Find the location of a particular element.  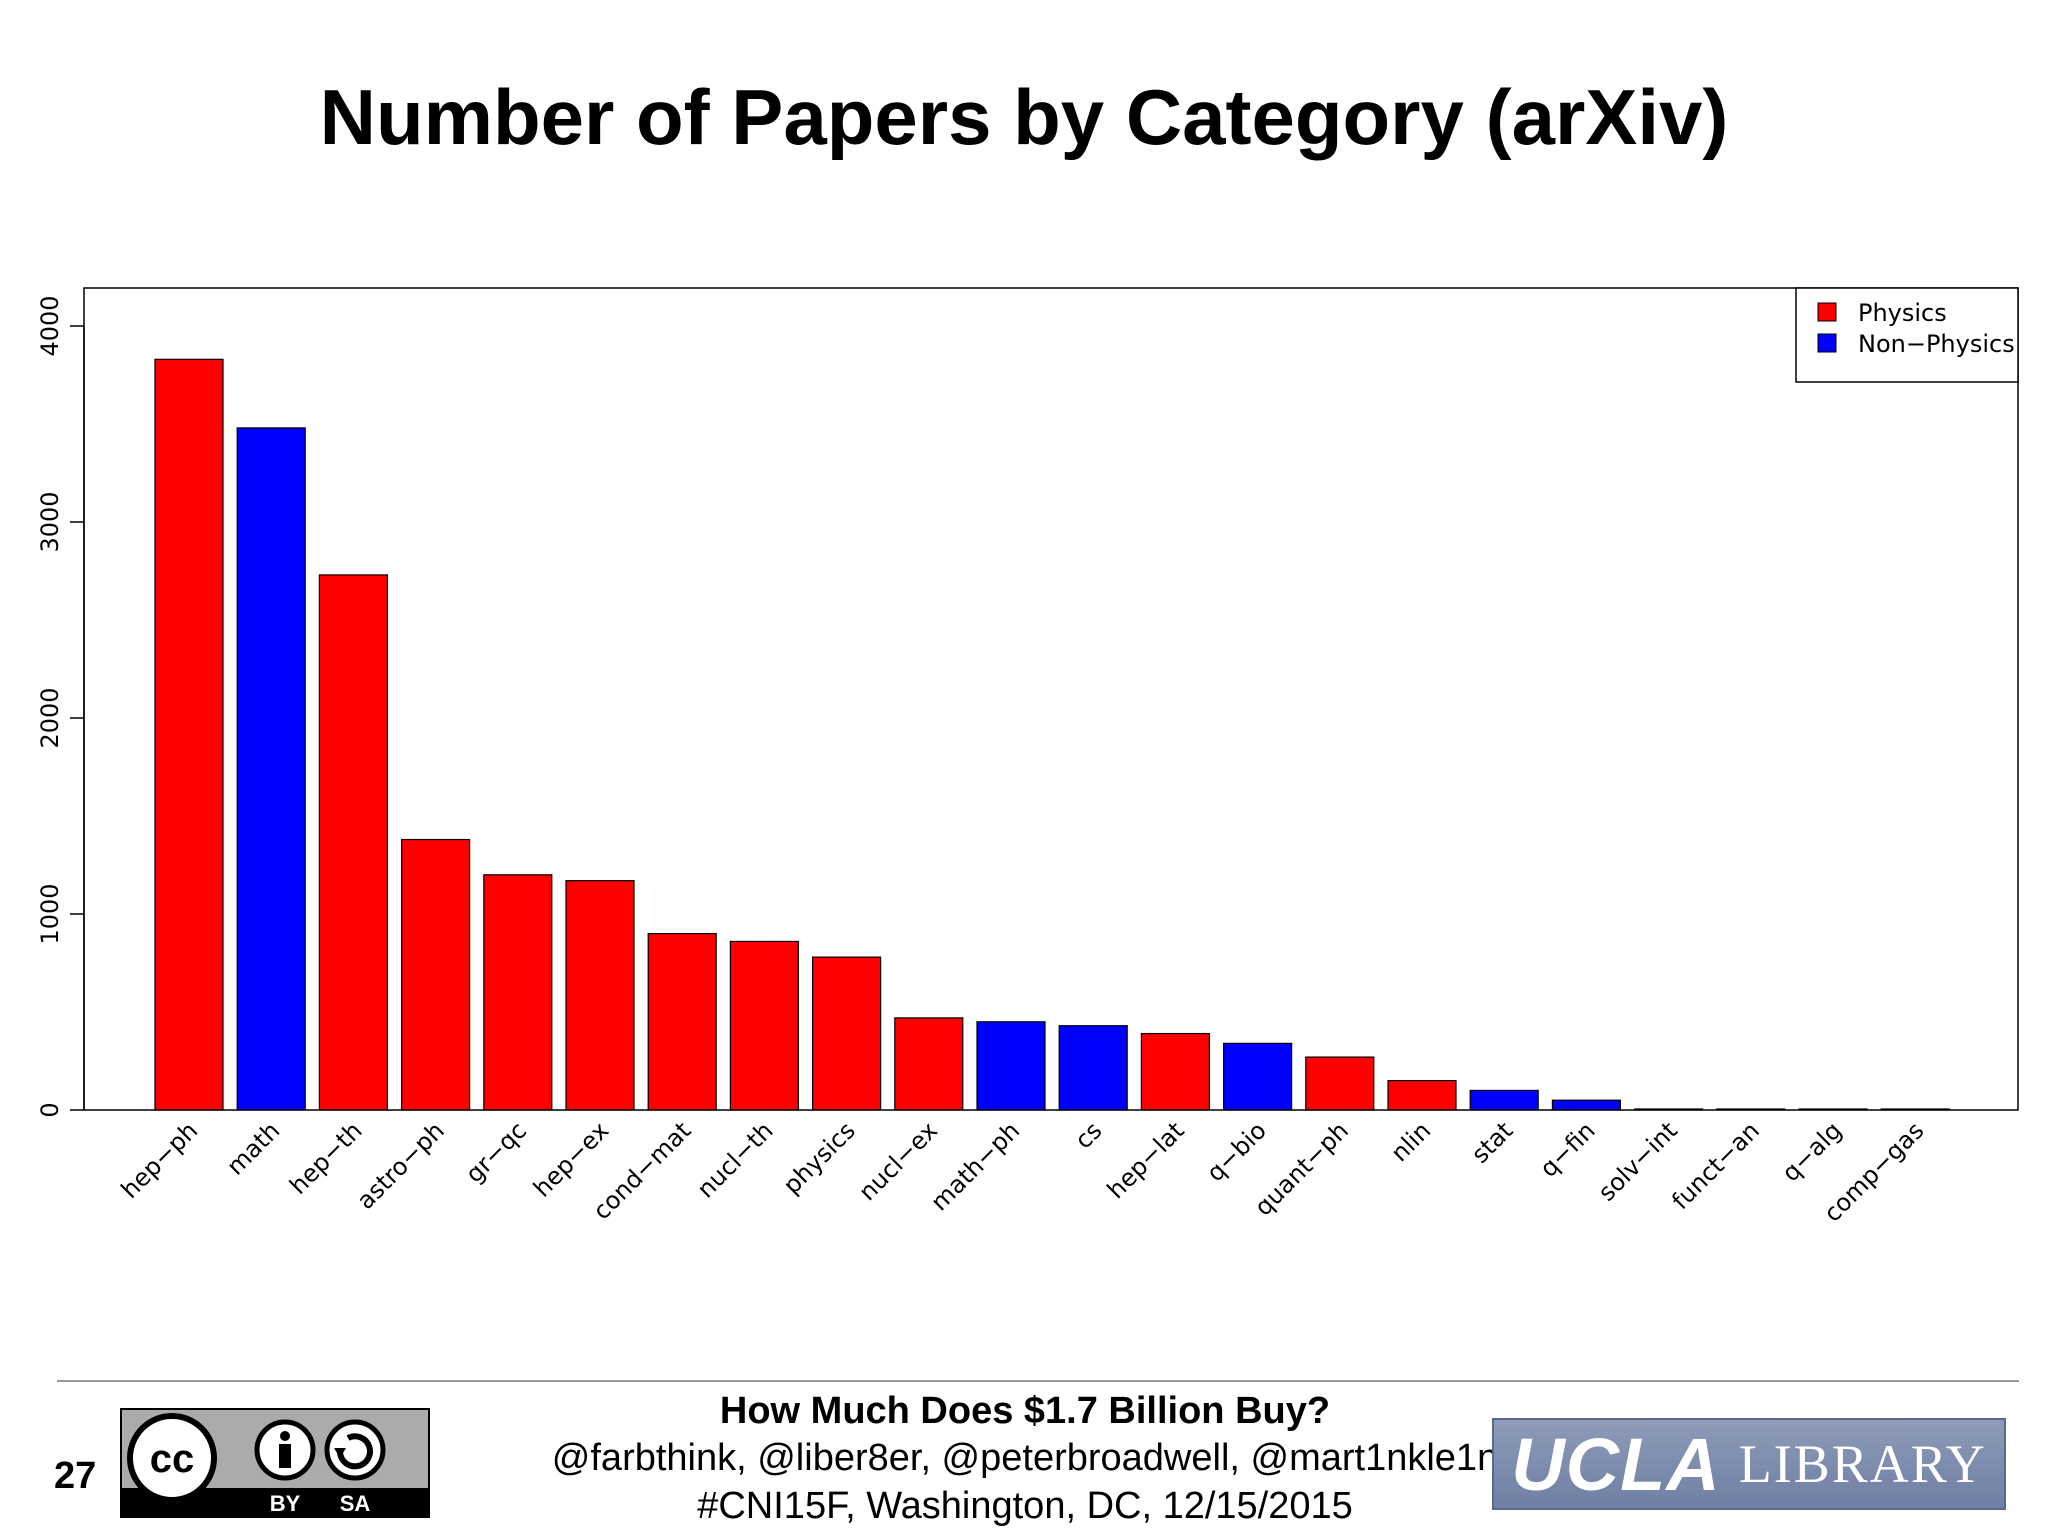

x-tick-label-8: physics is located at coordinates (819, 1157).